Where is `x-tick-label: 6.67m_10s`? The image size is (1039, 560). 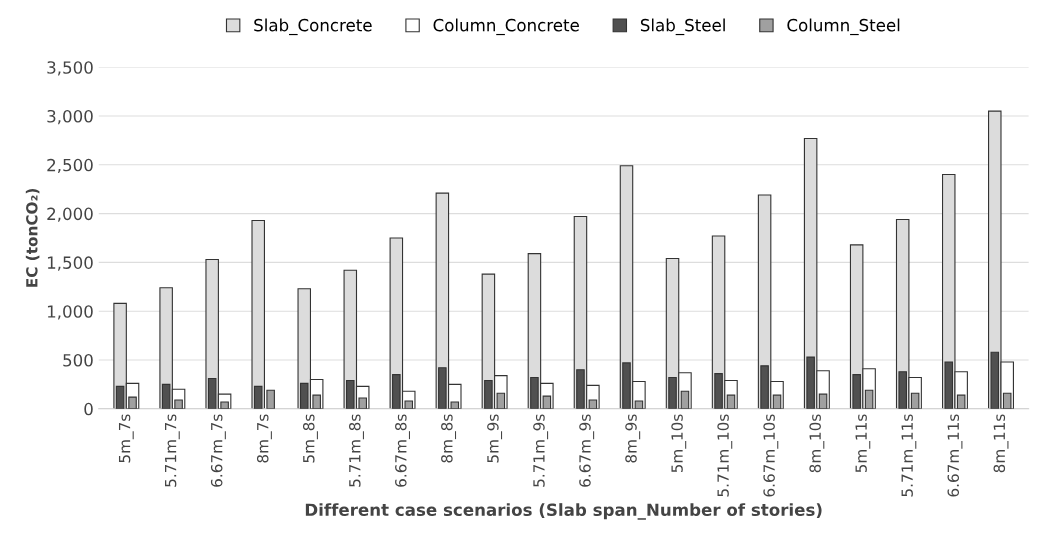 x-tick-label: 6.67m_10s is located at coordinates (771, 455).